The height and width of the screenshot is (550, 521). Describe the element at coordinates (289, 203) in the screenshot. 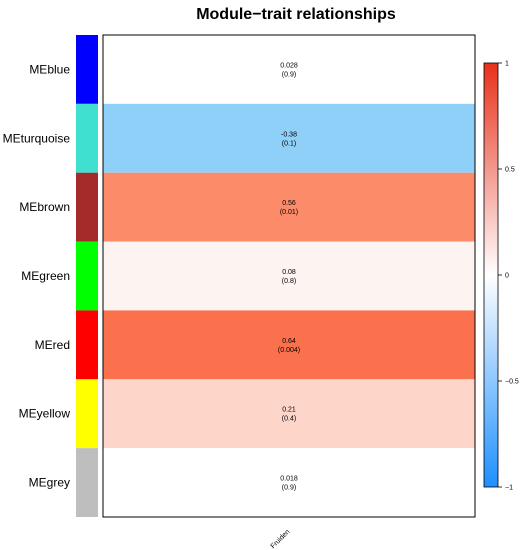

I see `cell-value-mebrown: 0.56` at that location.